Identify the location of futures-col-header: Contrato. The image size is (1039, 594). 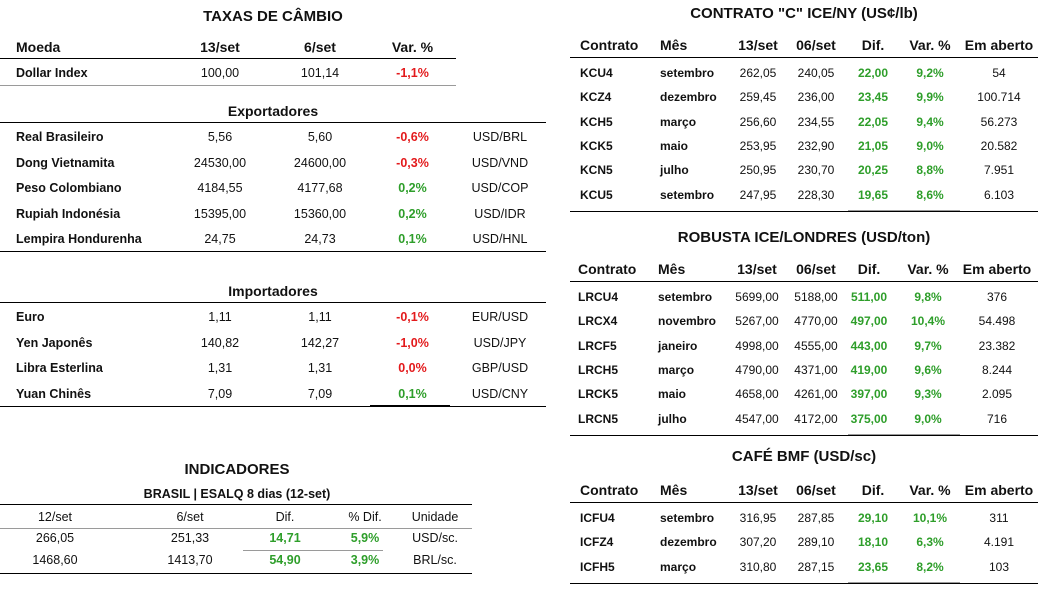
(609, 490).